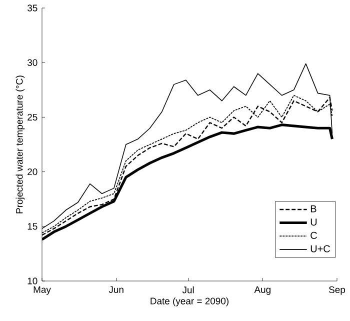  What do you see at coordinates (116, 289) in the screenshot?
I see `x-tick-label: Jun` at bounding box center [116, 289].